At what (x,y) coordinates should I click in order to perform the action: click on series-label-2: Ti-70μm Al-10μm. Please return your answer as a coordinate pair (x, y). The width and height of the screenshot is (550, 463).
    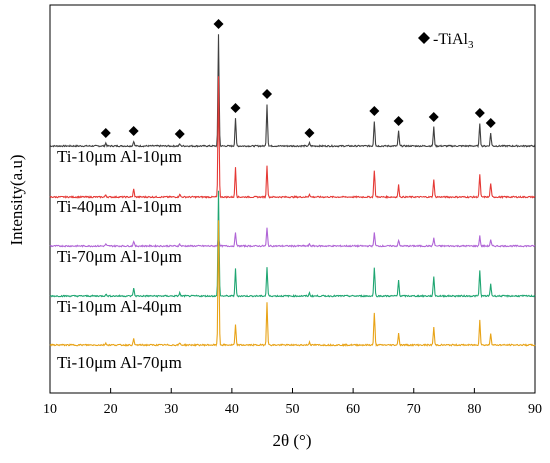
    Looking at the image, I should click on (119, 256).